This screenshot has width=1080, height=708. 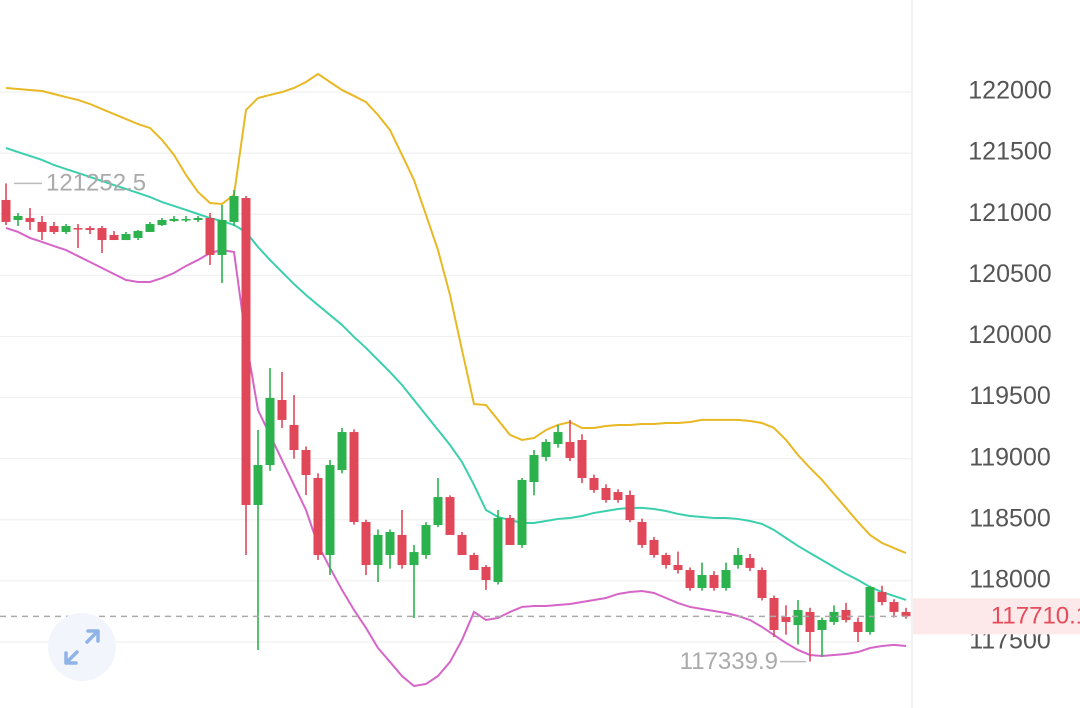 What do you see at coordinates (1009, 213) in the screenshot?
I see `y-tick-label: 121000` at bounding box center [1009, 213].